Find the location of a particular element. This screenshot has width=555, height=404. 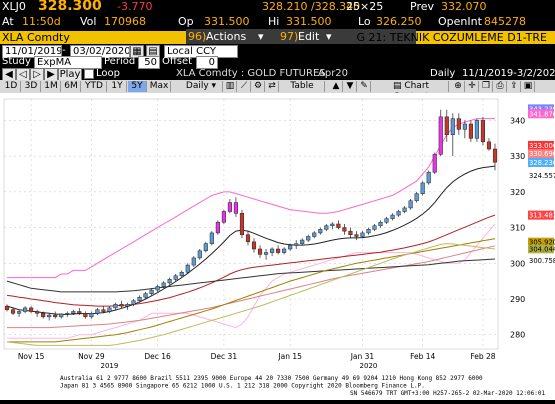

period-field: 50 is located at coordinates (149, 62).